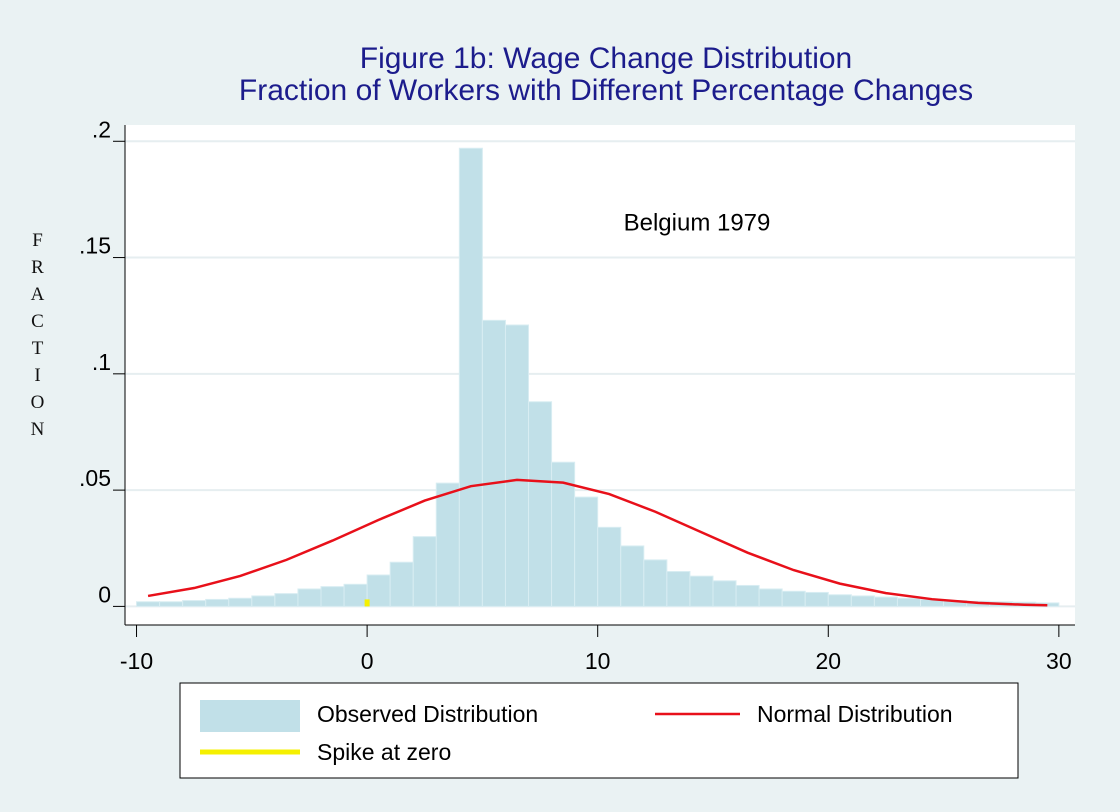 Image resolution: width=1120 pixels, height=812 pixels. What do you see at coordinates (250, 716) in the screenshot?
I see `legend-swatch` at bounding box center [250, 716].